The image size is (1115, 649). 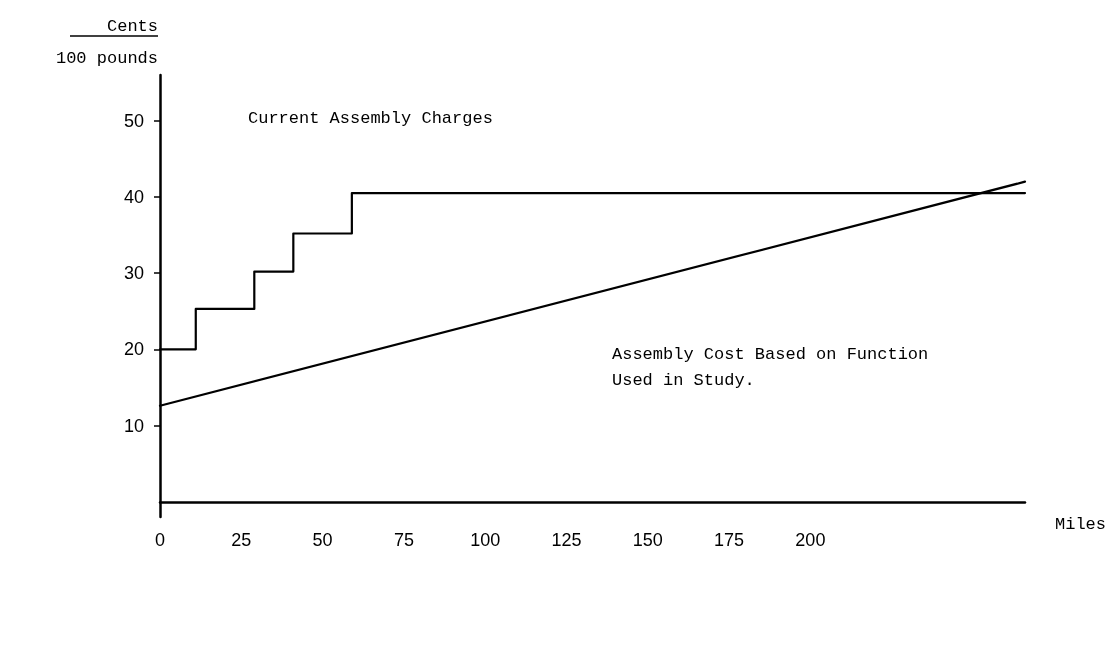 I want to click on x-tick-label: 75, so click(x=403, y=540).